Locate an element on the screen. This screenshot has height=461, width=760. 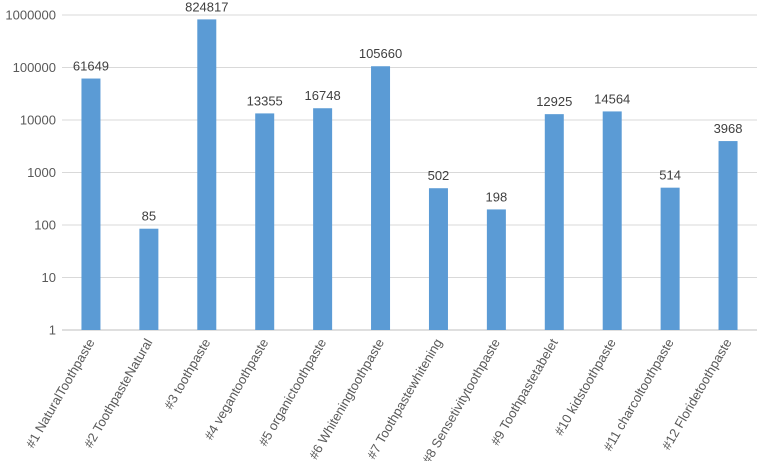
data-label: 3968 is located at coordinates (728, 128).